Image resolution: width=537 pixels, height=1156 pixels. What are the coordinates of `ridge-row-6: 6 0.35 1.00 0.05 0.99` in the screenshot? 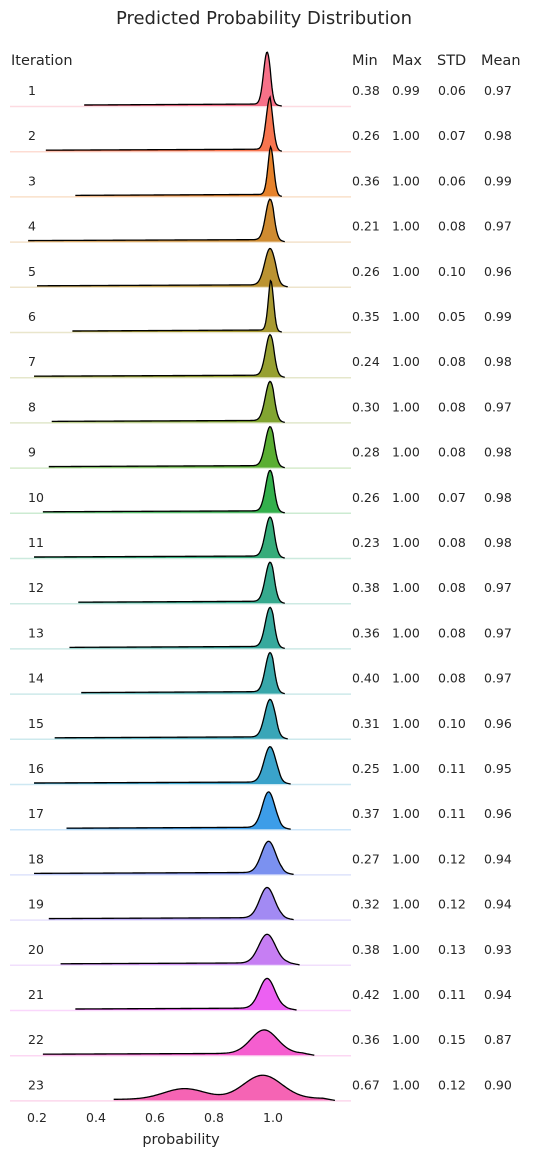 It's located at (261, 306).